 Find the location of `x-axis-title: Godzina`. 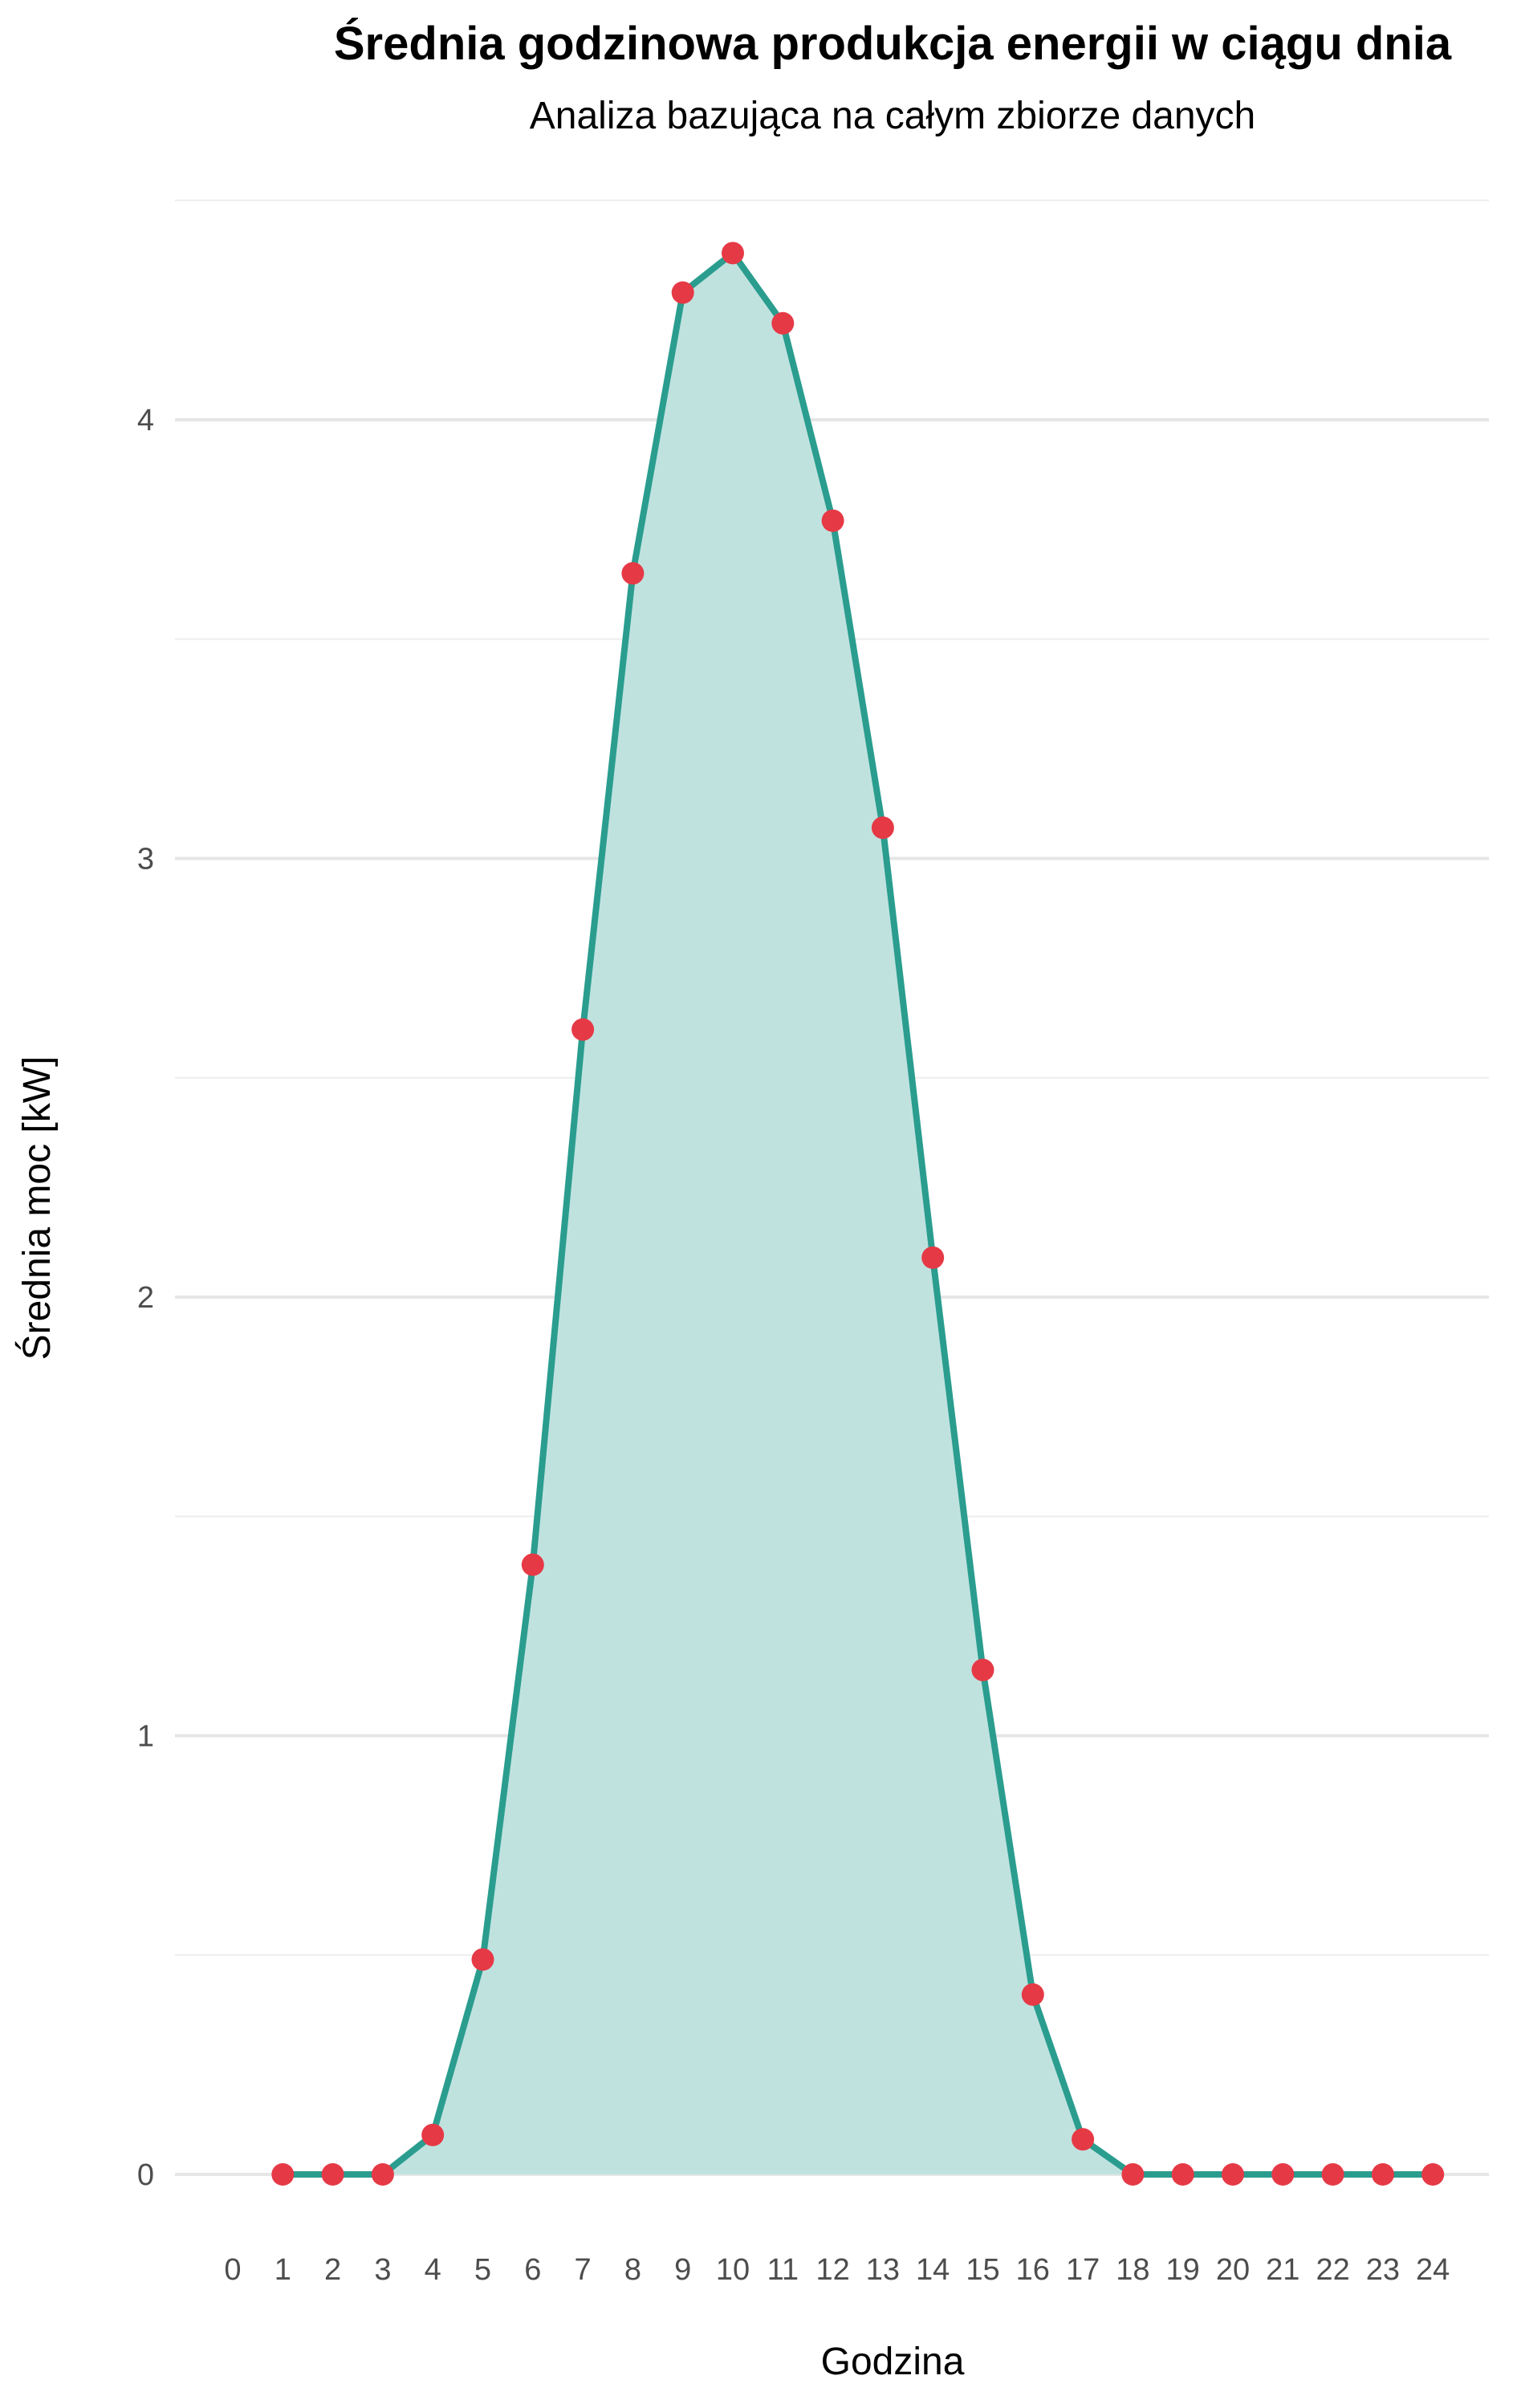

x-axis-title: Godzina is located at coordinates (893, 2362).